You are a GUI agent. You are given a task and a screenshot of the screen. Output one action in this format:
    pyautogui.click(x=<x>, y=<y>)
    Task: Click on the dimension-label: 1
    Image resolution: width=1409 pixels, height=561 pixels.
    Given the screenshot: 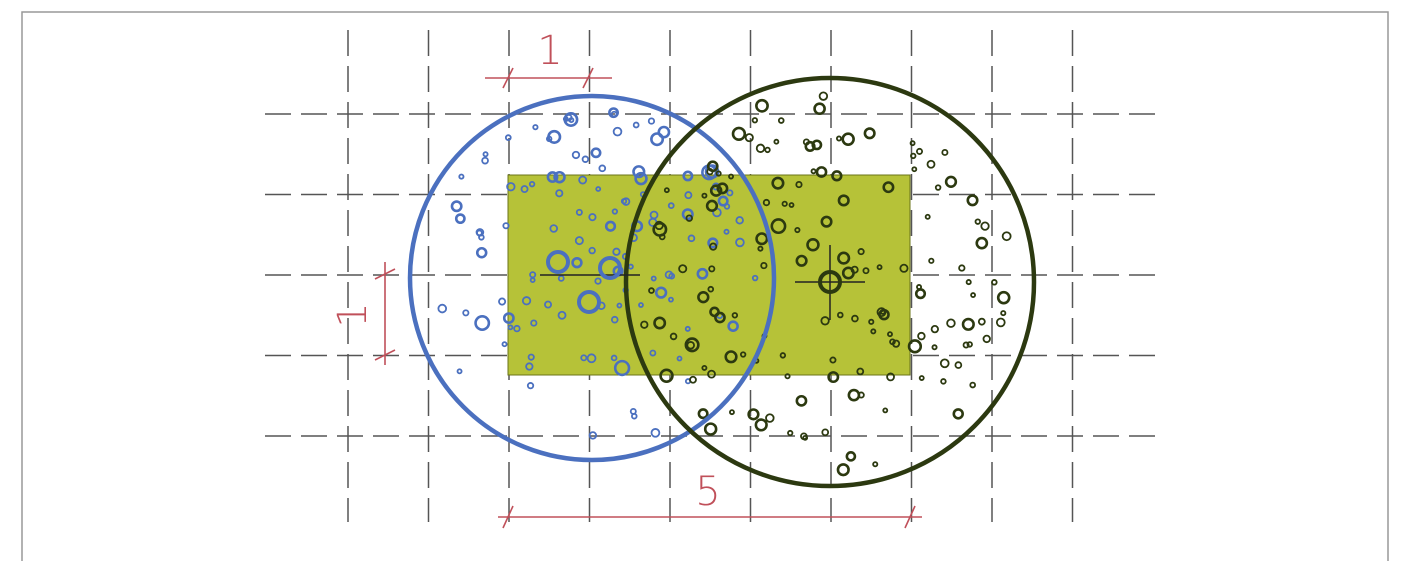 What is the action you would take?
    pyautogui.click(x=353, y=314)
    